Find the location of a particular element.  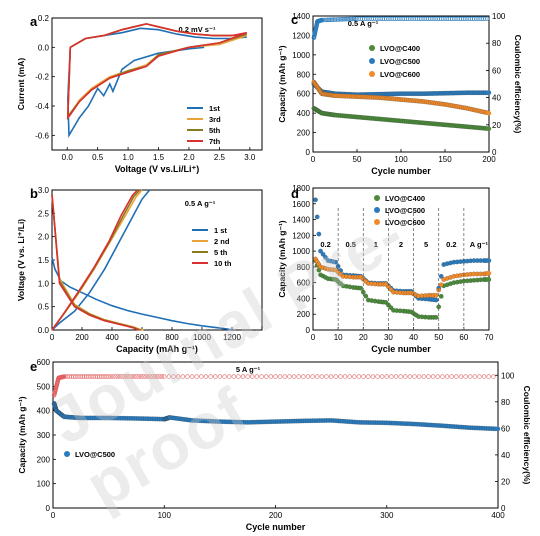

y-tick-label-d: 800 is located at coordinates (304, 267).